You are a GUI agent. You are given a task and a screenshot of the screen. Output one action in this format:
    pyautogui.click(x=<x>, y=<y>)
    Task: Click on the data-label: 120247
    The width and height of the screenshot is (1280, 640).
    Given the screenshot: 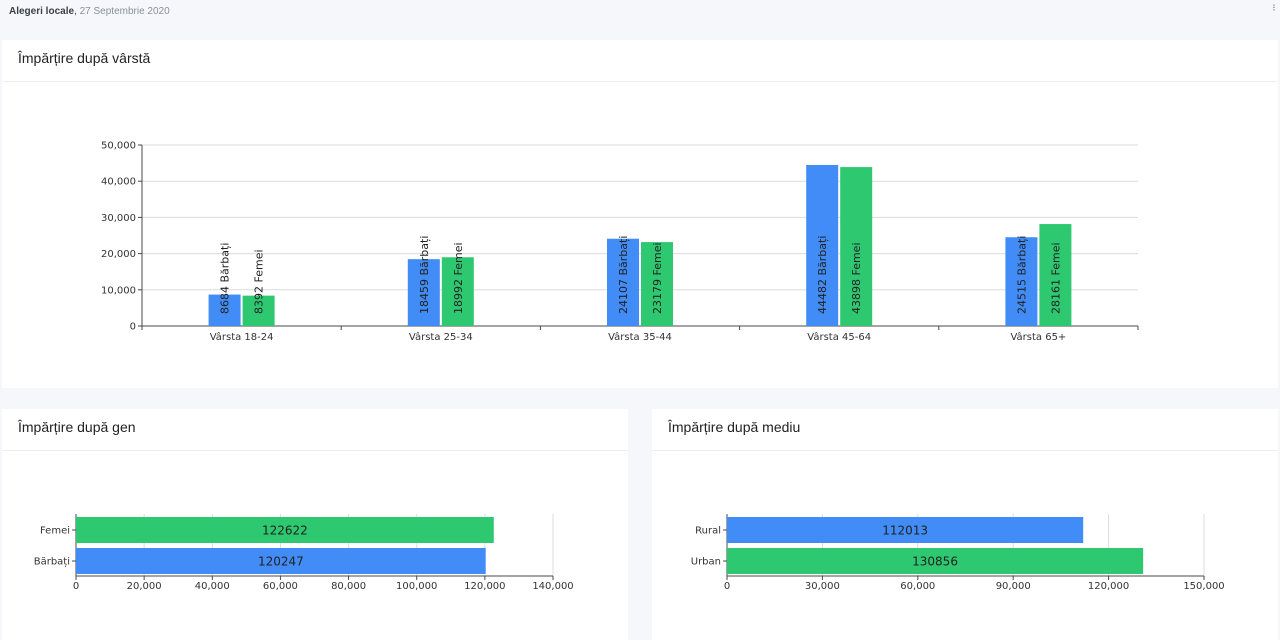 What is the action you would take?
    pyautogui.click(x=281, y=562)
    